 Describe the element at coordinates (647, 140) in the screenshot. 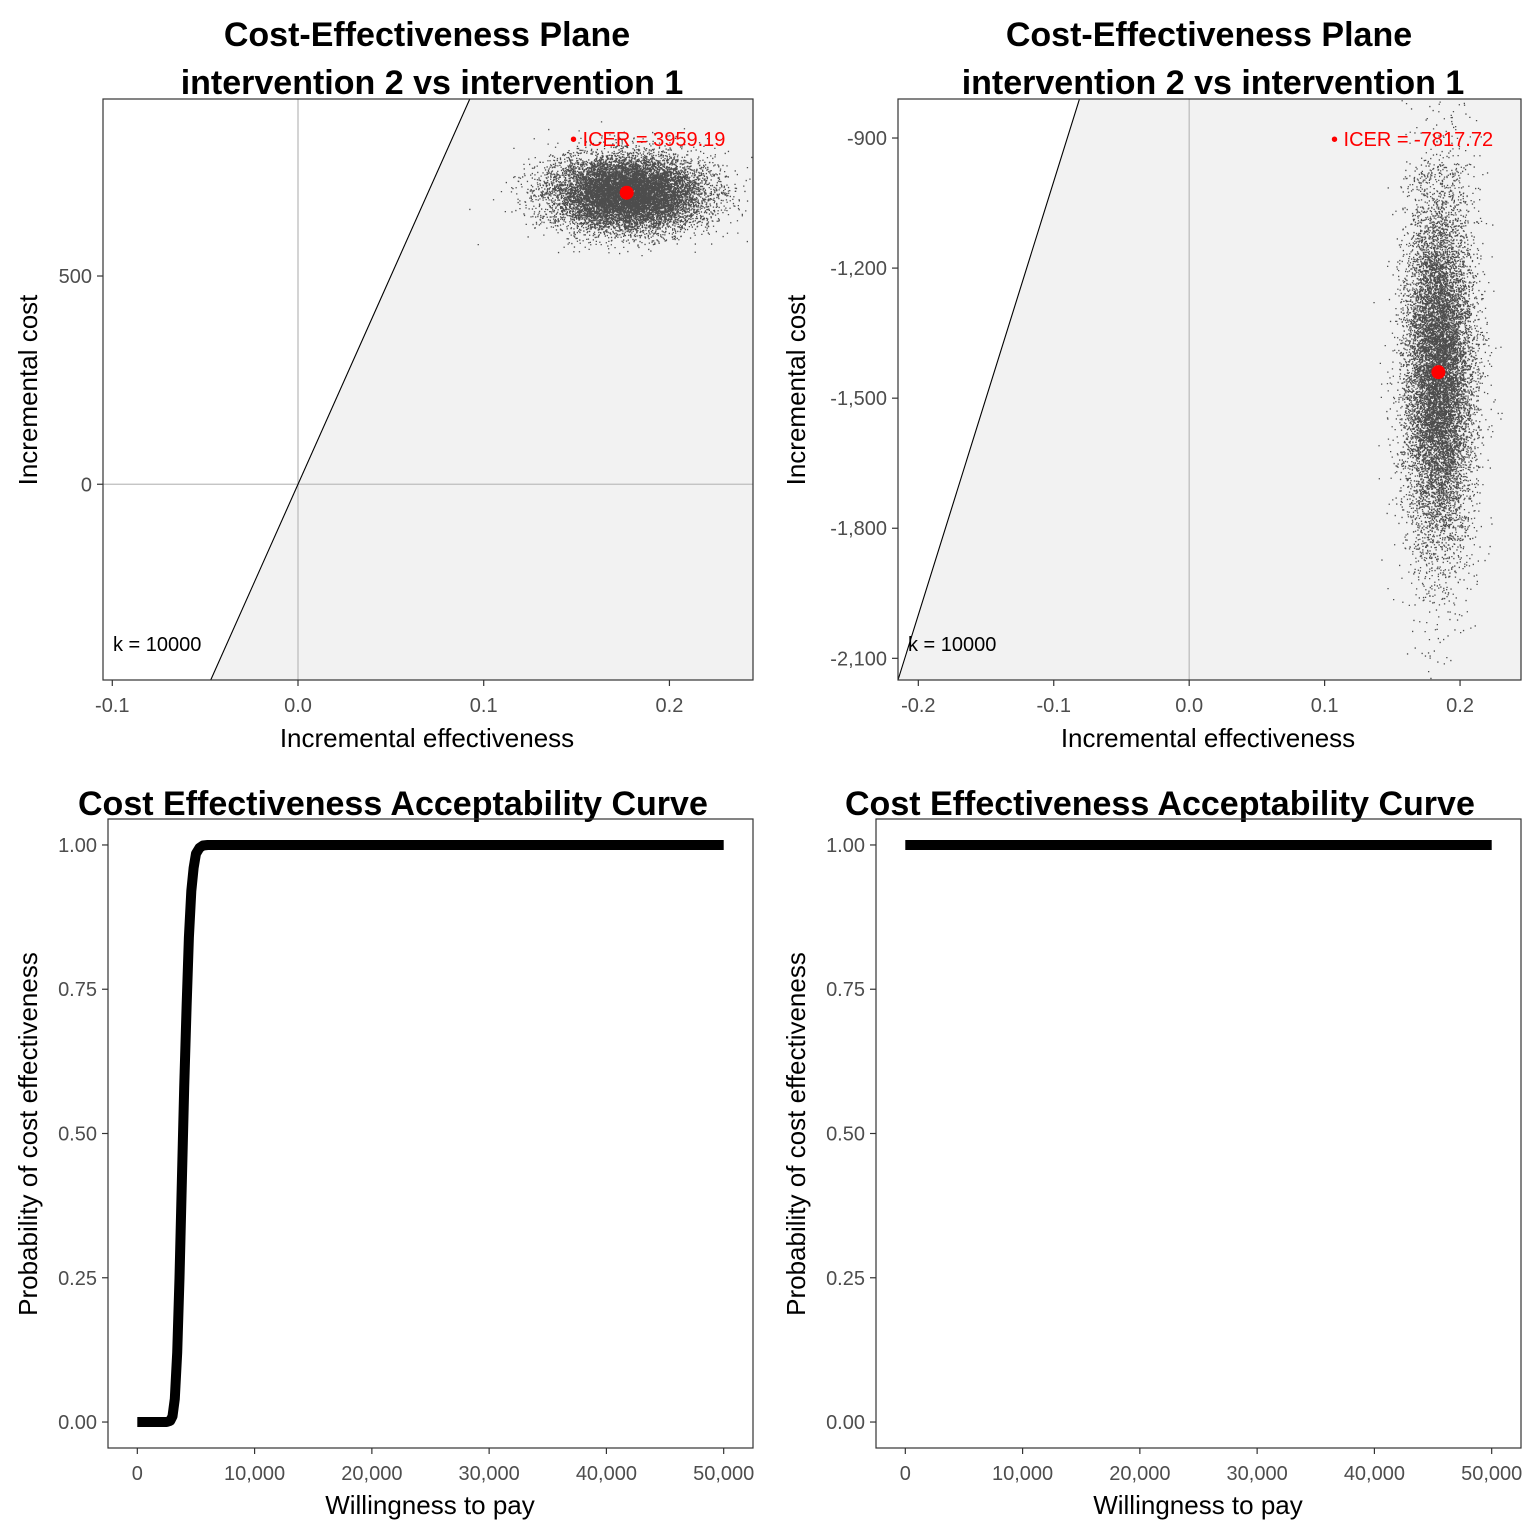

I see `ce-plane-left-icer-label: • ICER = 3959.19` at that location.